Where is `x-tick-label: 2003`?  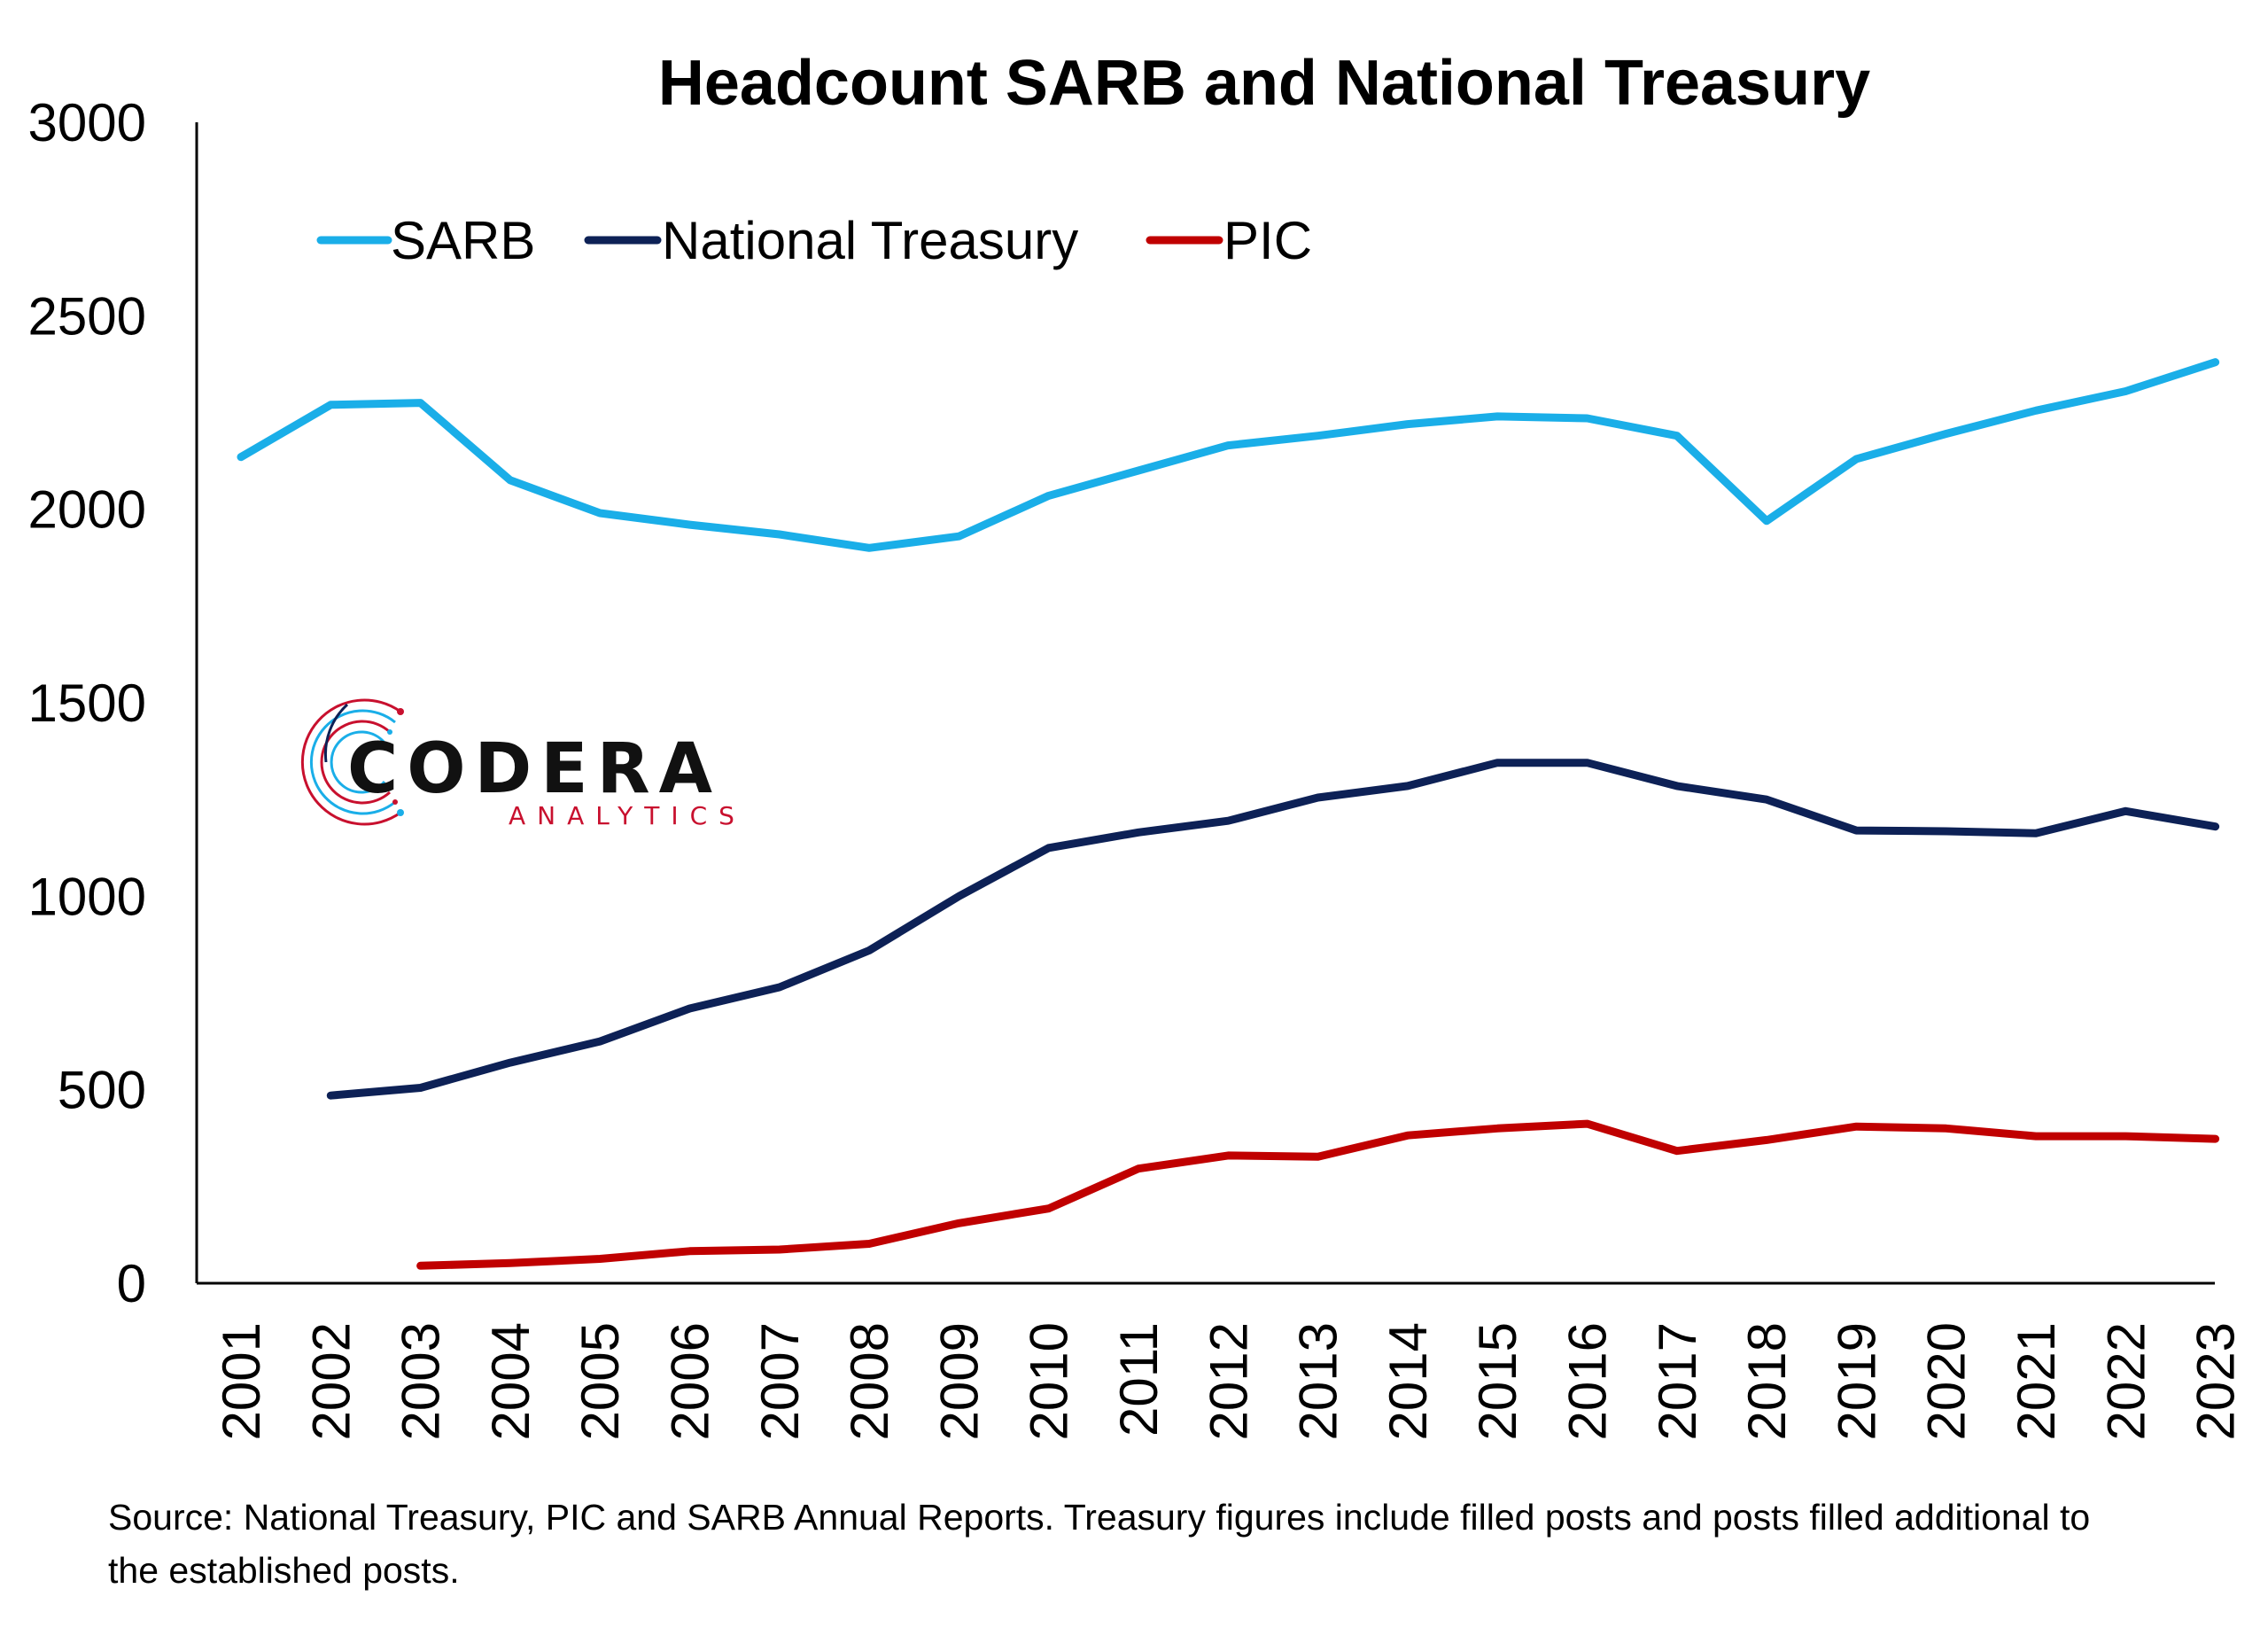 x-tick-label: 2003 is located at coordinates (421, 1381).